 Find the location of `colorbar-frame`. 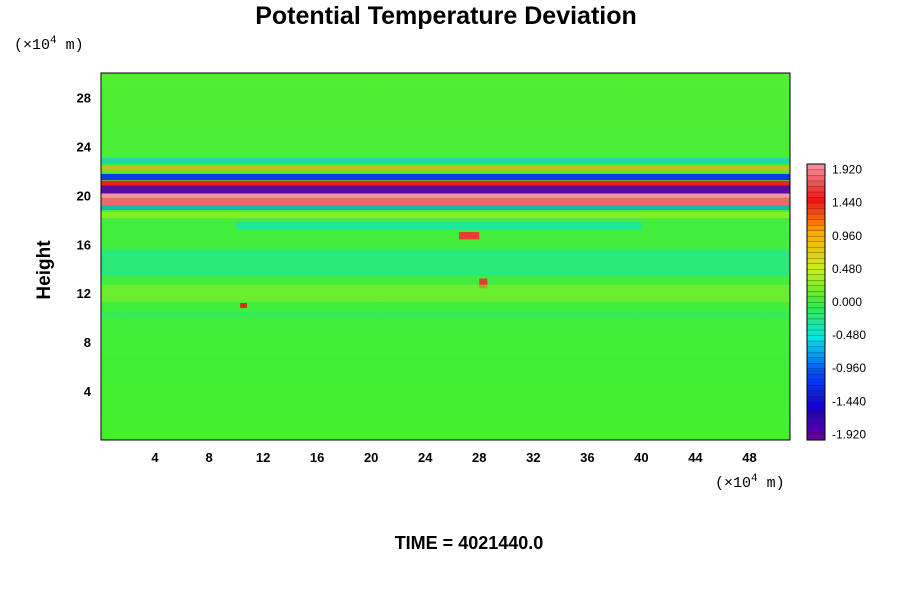

colorbar-frame is located at coordinates (816, 302).